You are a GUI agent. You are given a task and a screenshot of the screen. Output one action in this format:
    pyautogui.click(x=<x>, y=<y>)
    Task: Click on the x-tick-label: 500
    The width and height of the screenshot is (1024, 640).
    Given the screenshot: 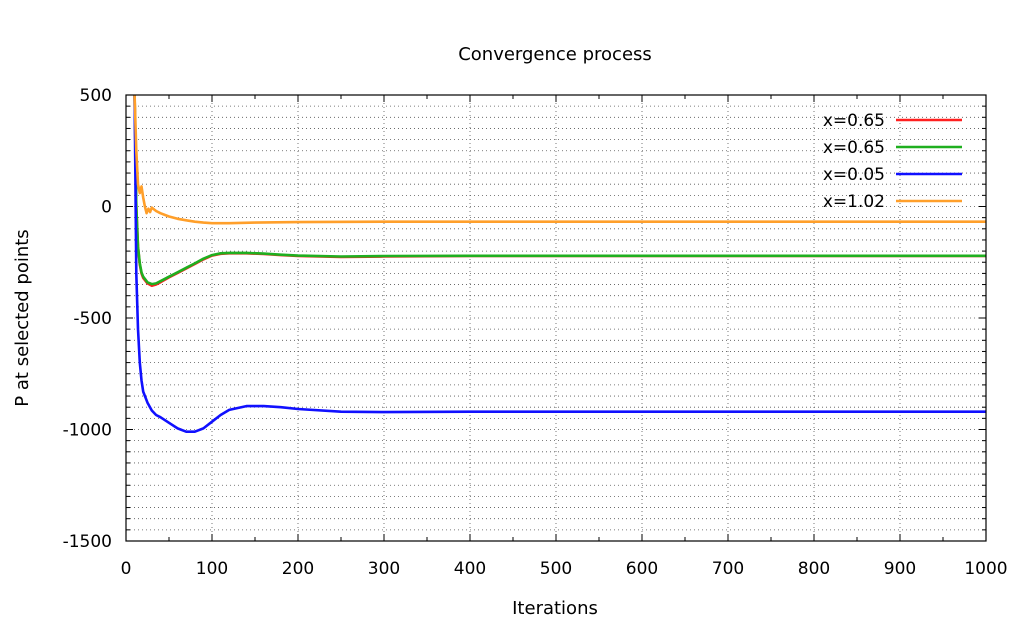 What is the action you would take?
    pyautogui.click(x=556, y=569)
    